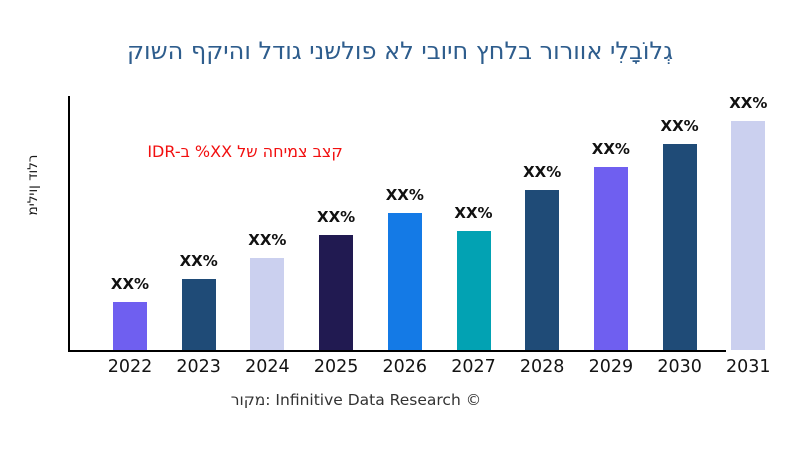 This screenshot has width=800, height=450. I want to click on source-caption: רוקמ: Infinitive Data Research ©, so click(356, 400).